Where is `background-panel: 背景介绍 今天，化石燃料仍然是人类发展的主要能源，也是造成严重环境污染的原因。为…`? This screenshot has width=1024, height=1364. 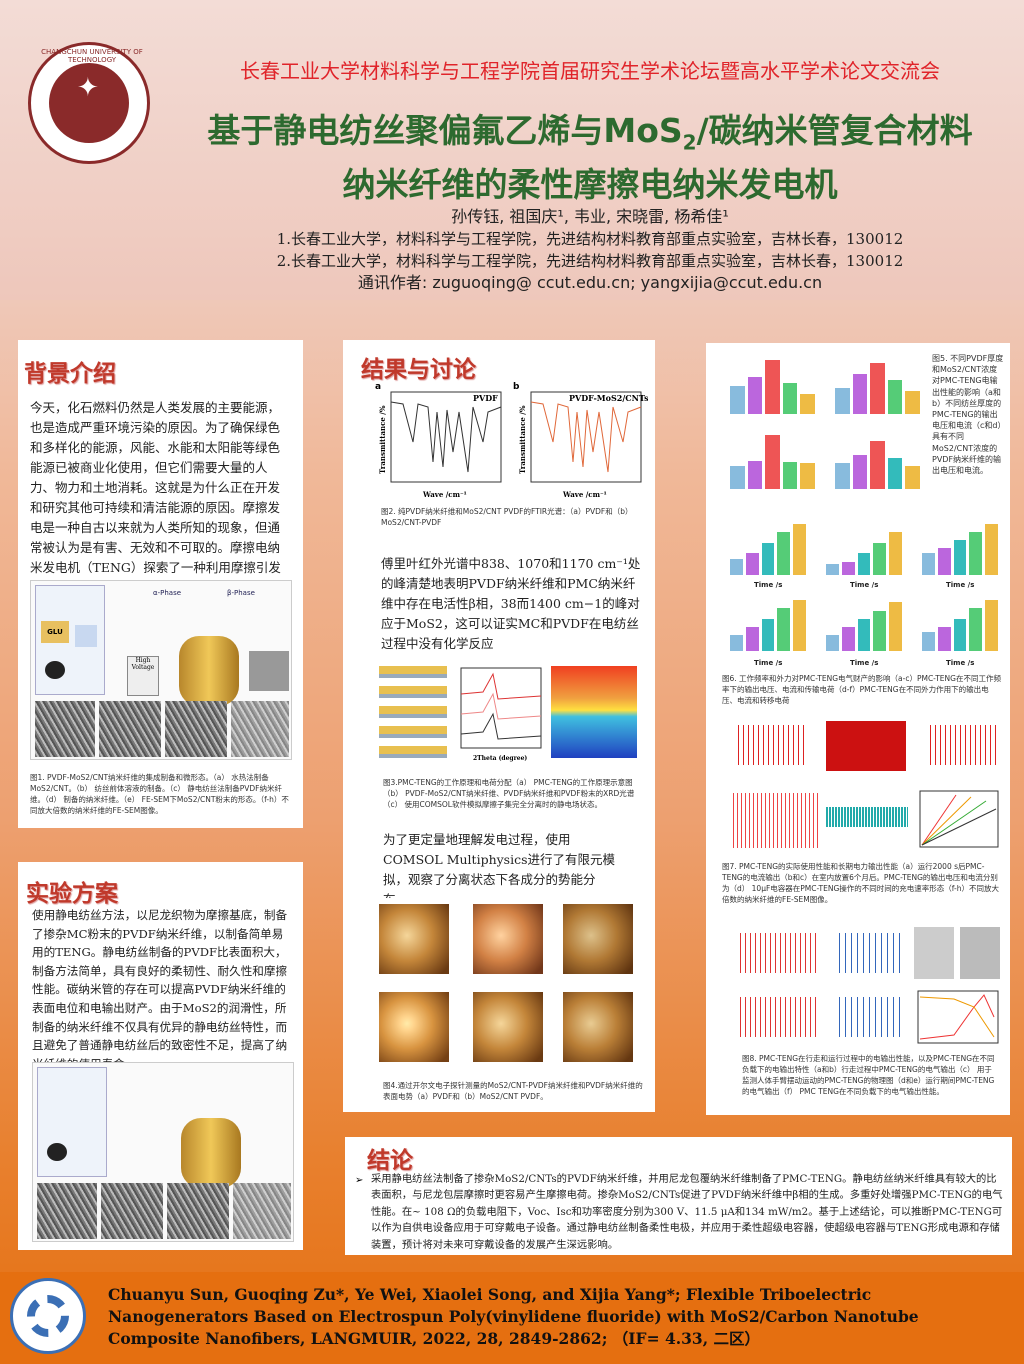
background-panel: 背景介绍 今天，化石燃料仍然是人类发展的主要能源，也是造成严重环境污染的原因。为… is located at coordinates (160, 584).